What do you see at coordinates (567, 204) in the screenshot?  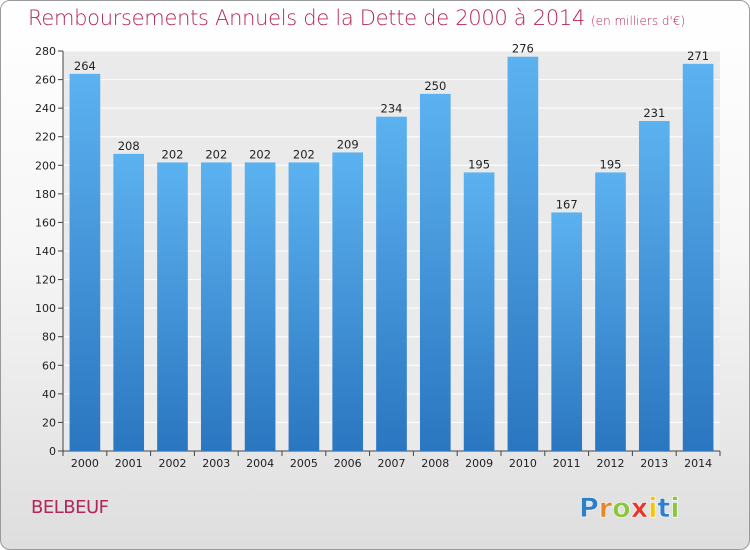 I see `bar-value-label: 167` at bounding box center [567, 204].